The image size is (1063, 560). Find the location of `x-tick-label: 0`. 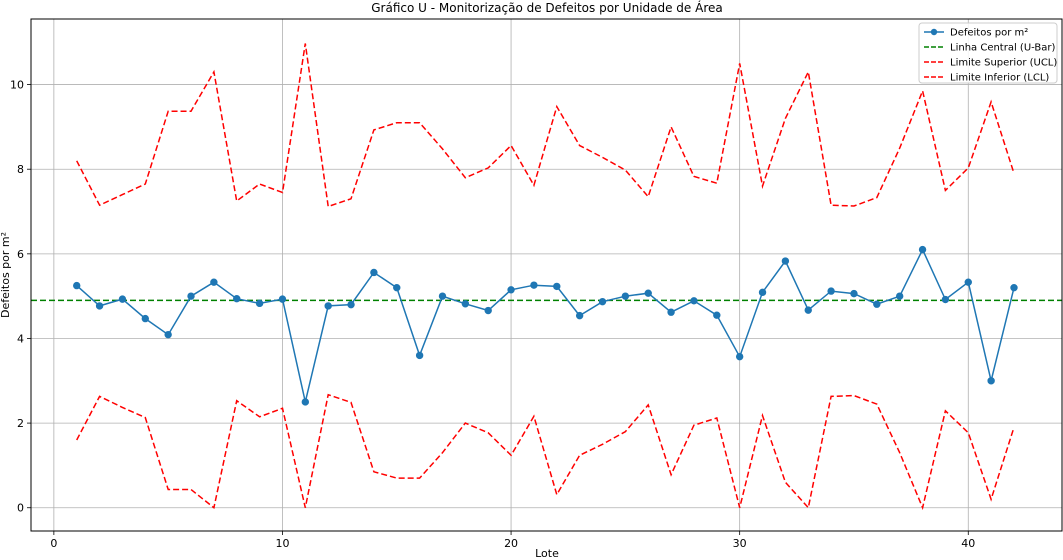

x-tick-label: 0 is located at coordinates (53, 543).